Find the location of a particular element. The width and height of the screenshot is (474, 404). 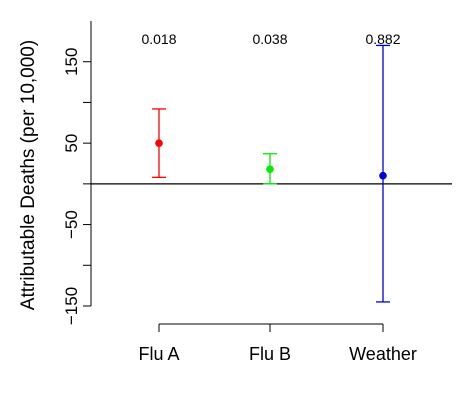

x-axis: Flu A Flu B Weather is located at coordinates (277, 343).